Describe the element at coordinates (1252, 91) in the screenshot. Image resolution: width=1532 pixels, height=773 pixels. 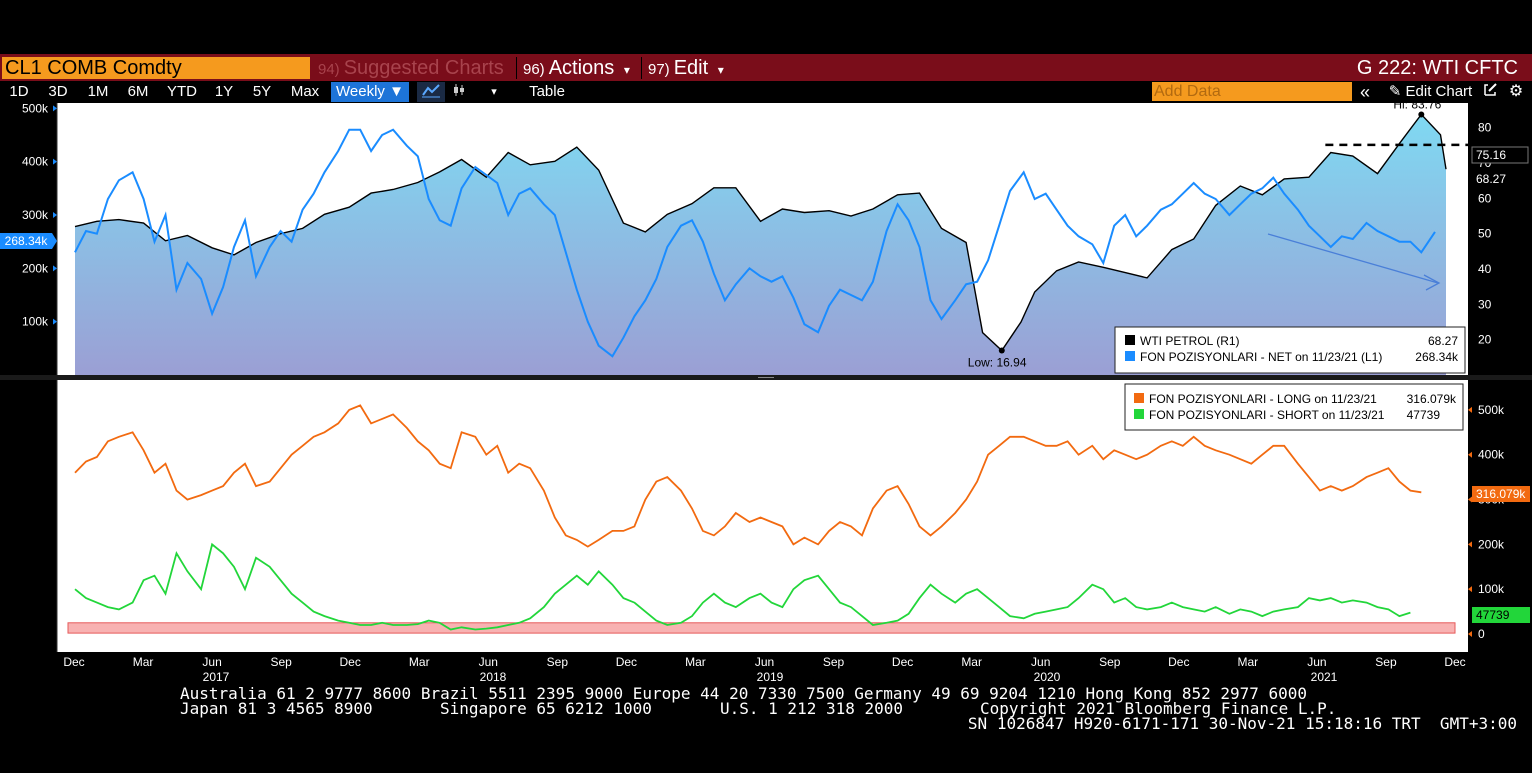
I see `add-data-input` at that location.